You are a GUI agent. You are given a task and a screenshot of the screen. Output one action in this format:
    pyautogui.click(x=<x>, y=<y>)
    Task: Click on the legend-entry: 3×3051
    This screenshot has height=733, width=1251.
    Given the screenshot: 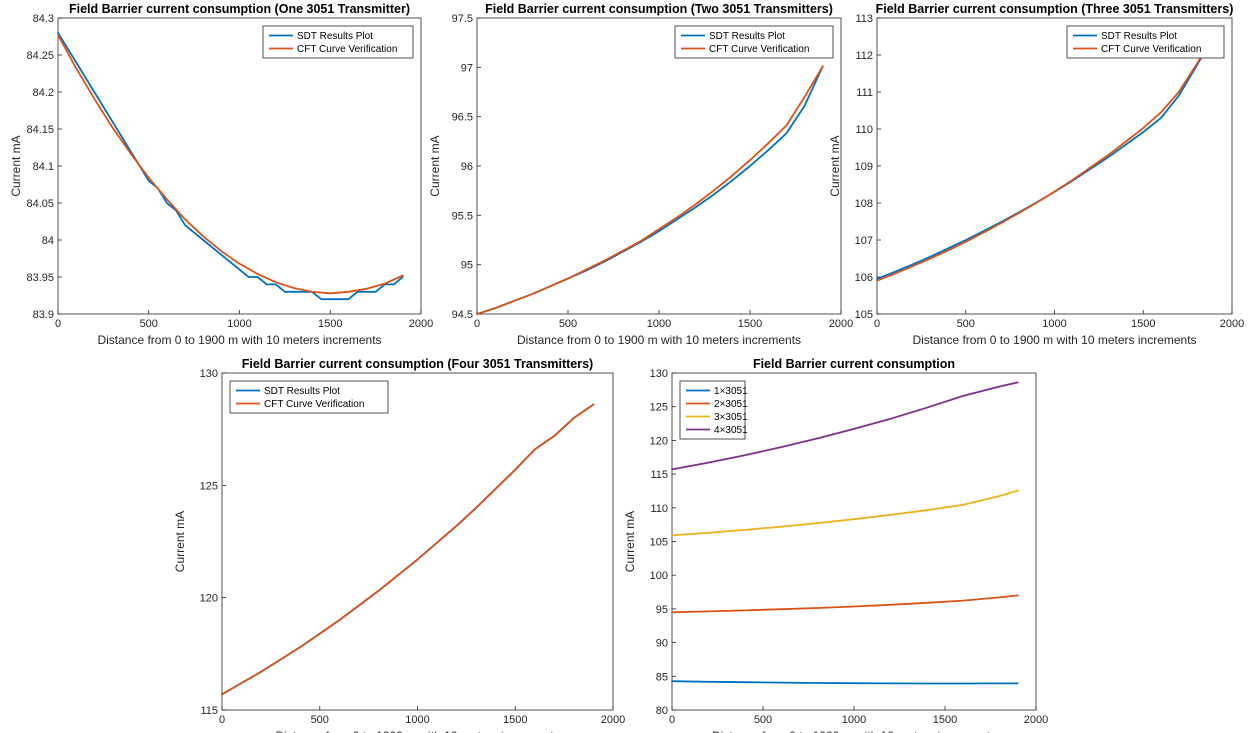 What is the action you would take?
    pyautogui.click(x=731, y=417)
    